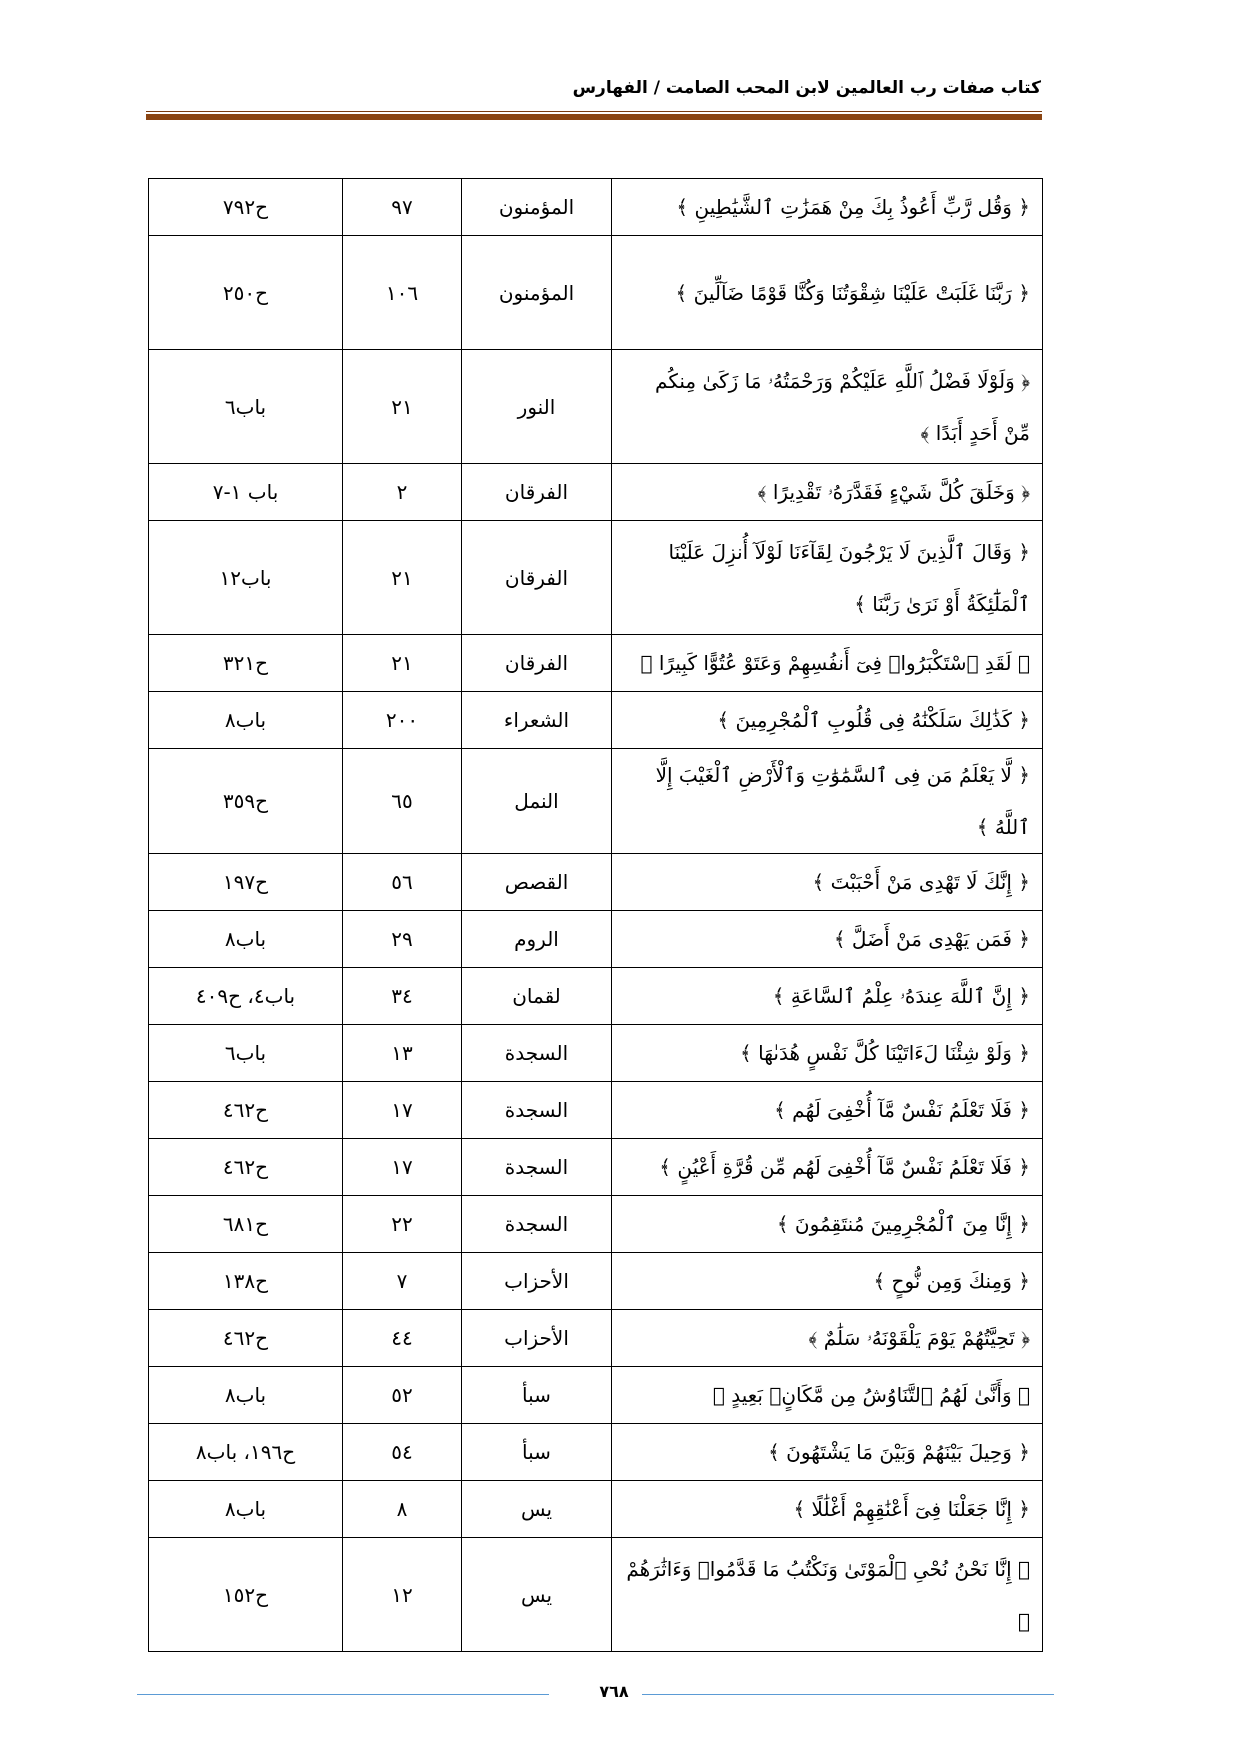 The image size is (1240, 1754). I want to click on surah-cell: الروم, so click(536, 939).